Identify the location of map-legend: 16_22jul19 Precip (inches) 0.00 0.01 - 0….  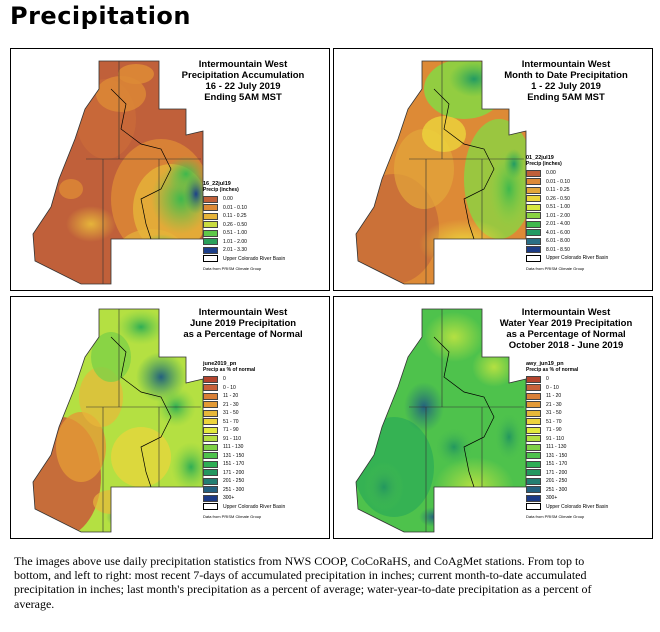
(244, 226).